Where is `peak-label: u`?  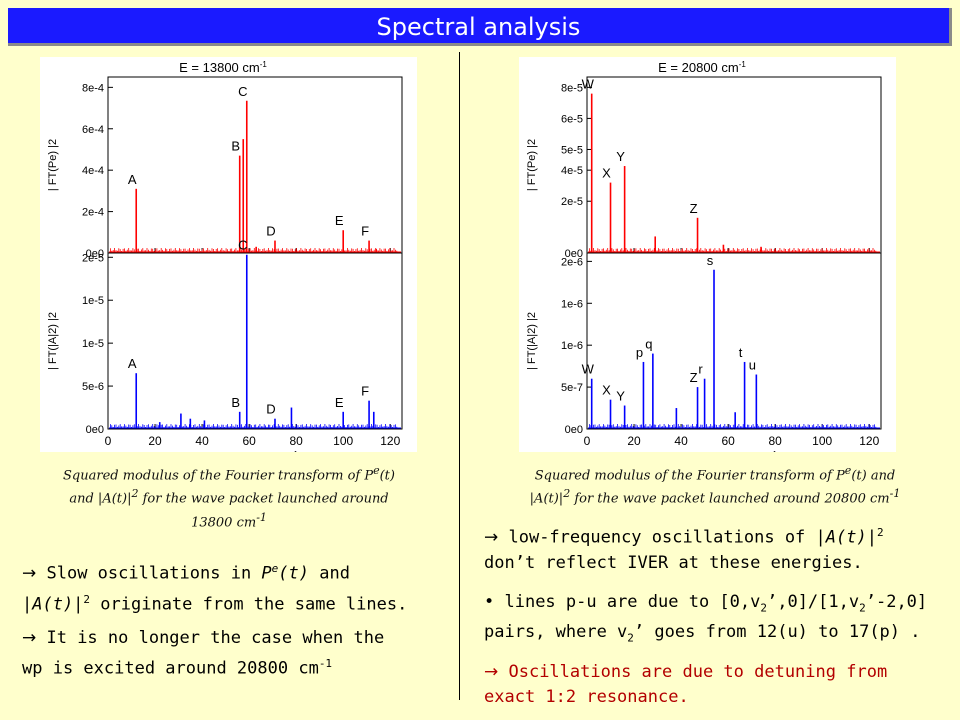
peak-label: u is located at coordinates (752, 365).